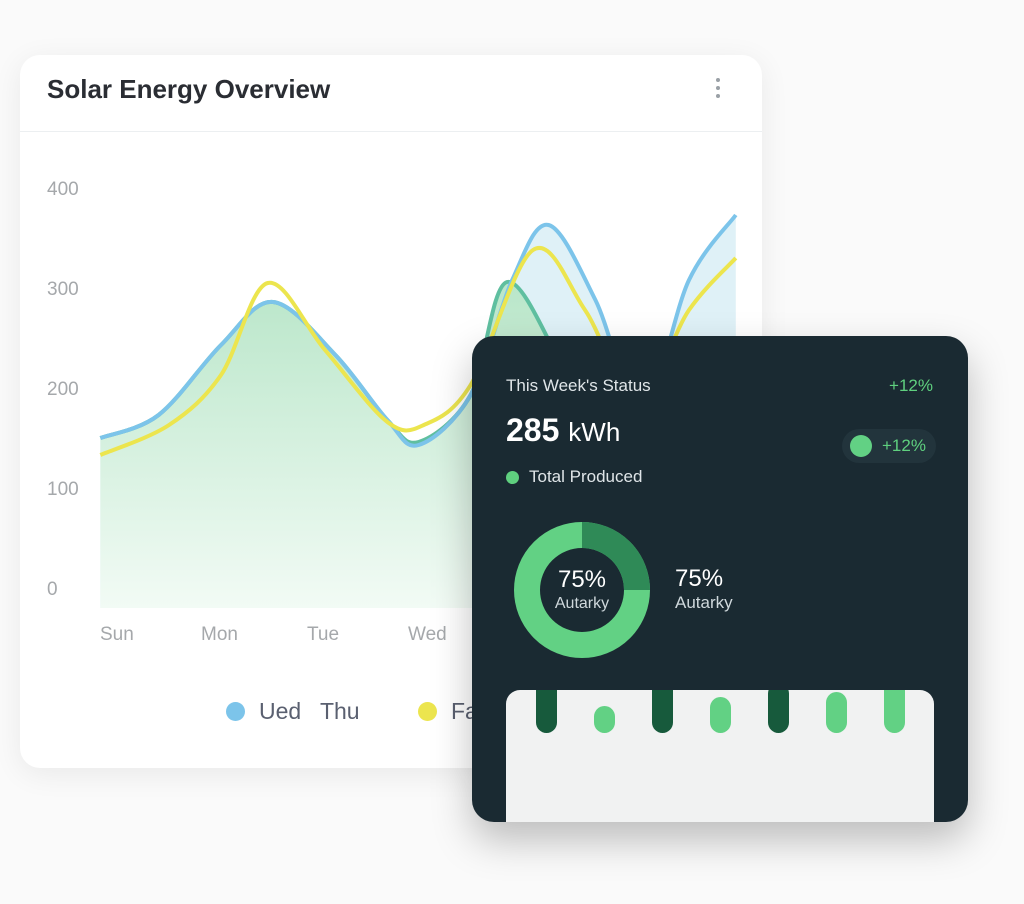 This screenshot has width=1024, height=904. What do you see at coordinates (219, 634) in the screenshot?
I see `x-tick: Mon` at bounding box center [219, 634].